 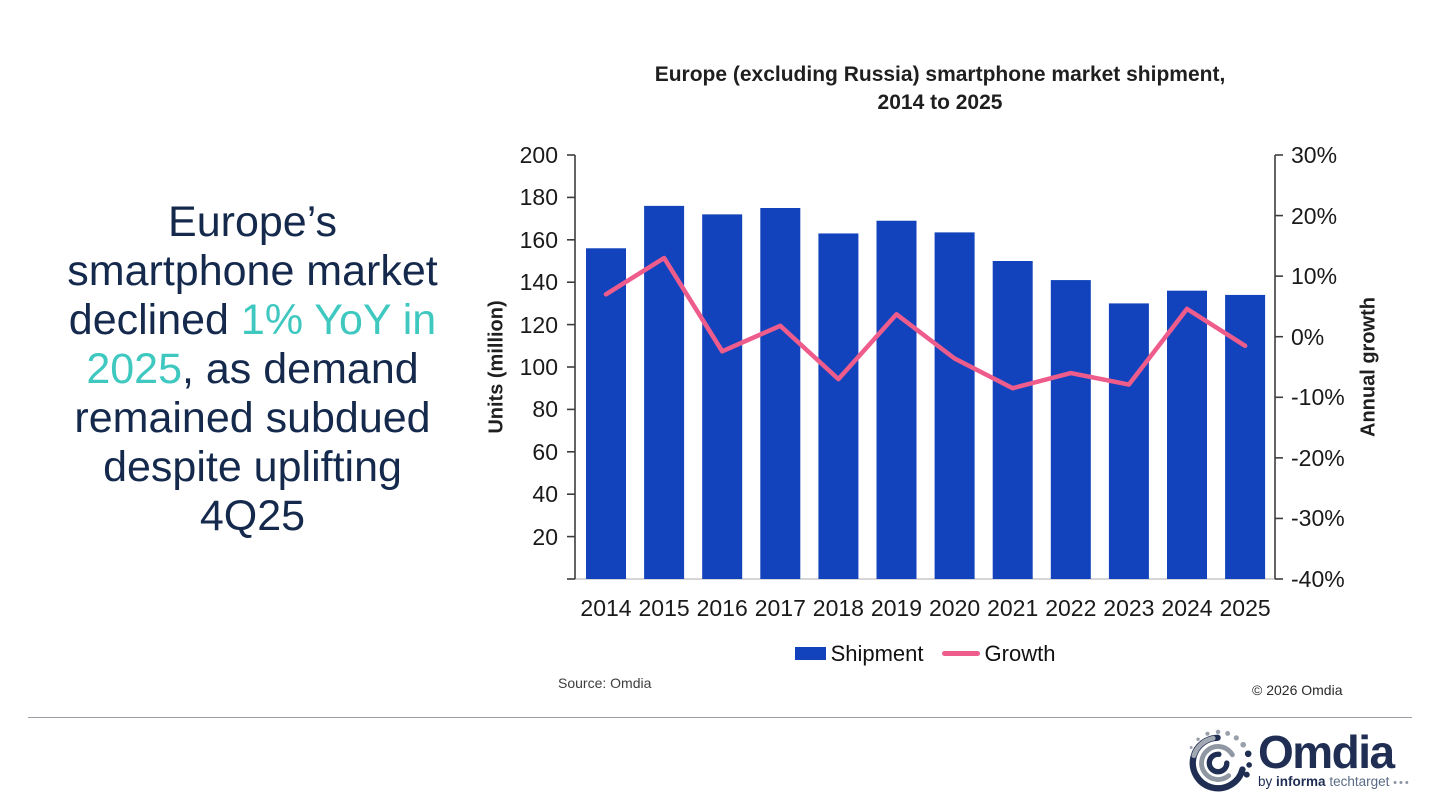 What do you see at coordinates (545, 451) in the screenshot?
I see `y-left-tick-label: 60` at bounding box center [545, 451].